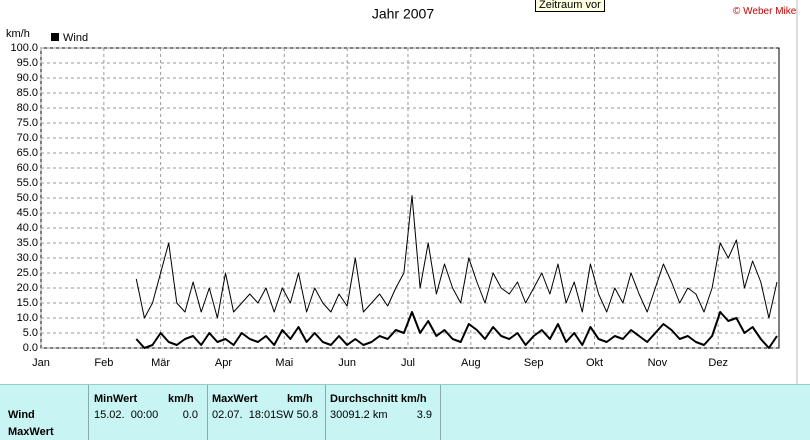 This screenshot has height=440, width=810. Describe the element at coordinates (27, 168) in the screenshot. I see `y-tick-label: 60.0` at that location.